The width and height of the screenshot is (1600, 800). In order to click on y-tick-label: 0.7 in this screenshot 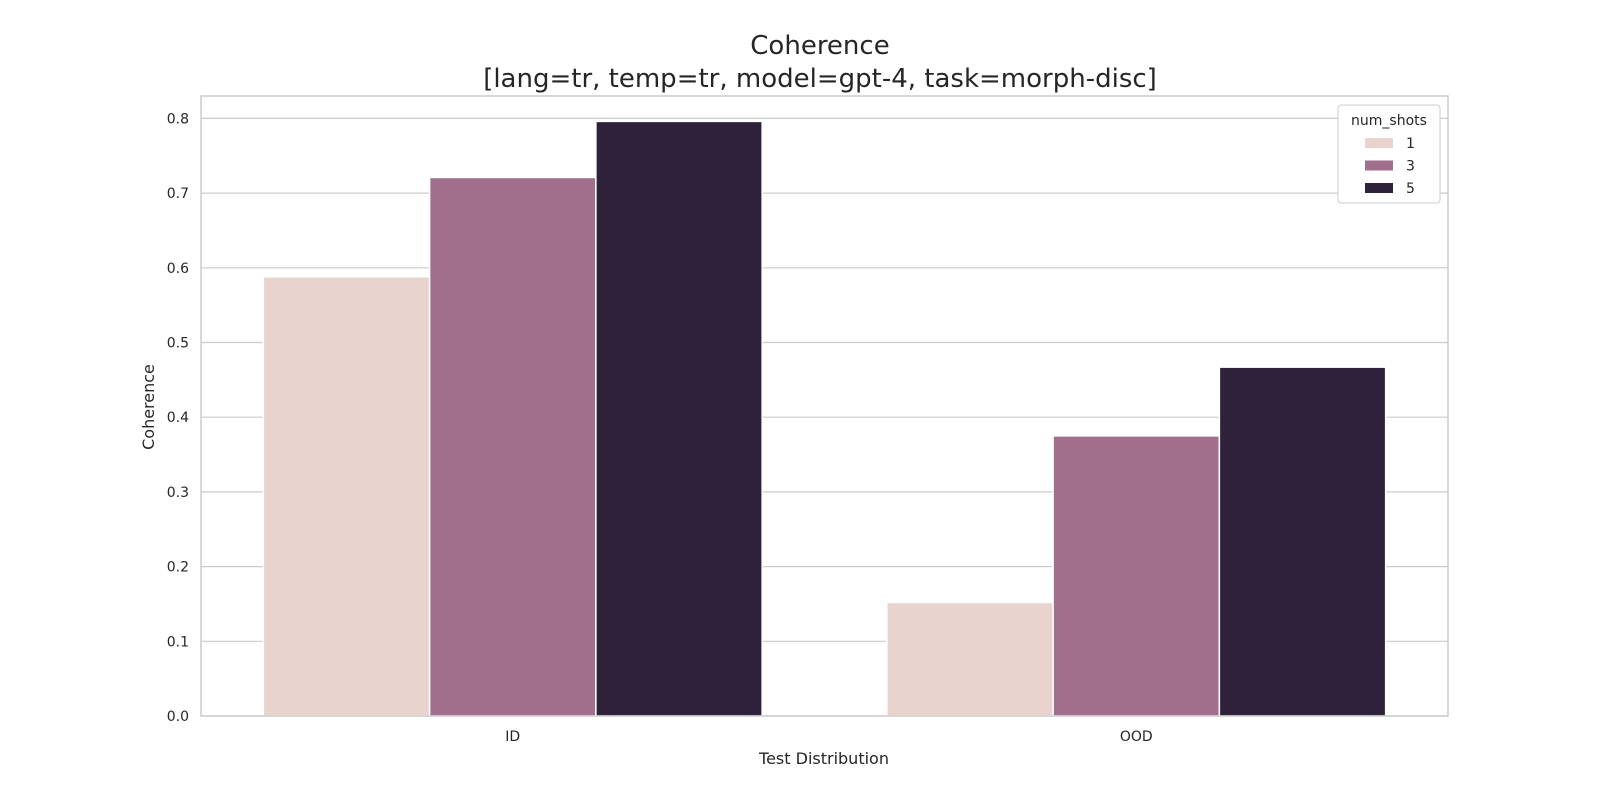, I will do `click(178, 194)`.